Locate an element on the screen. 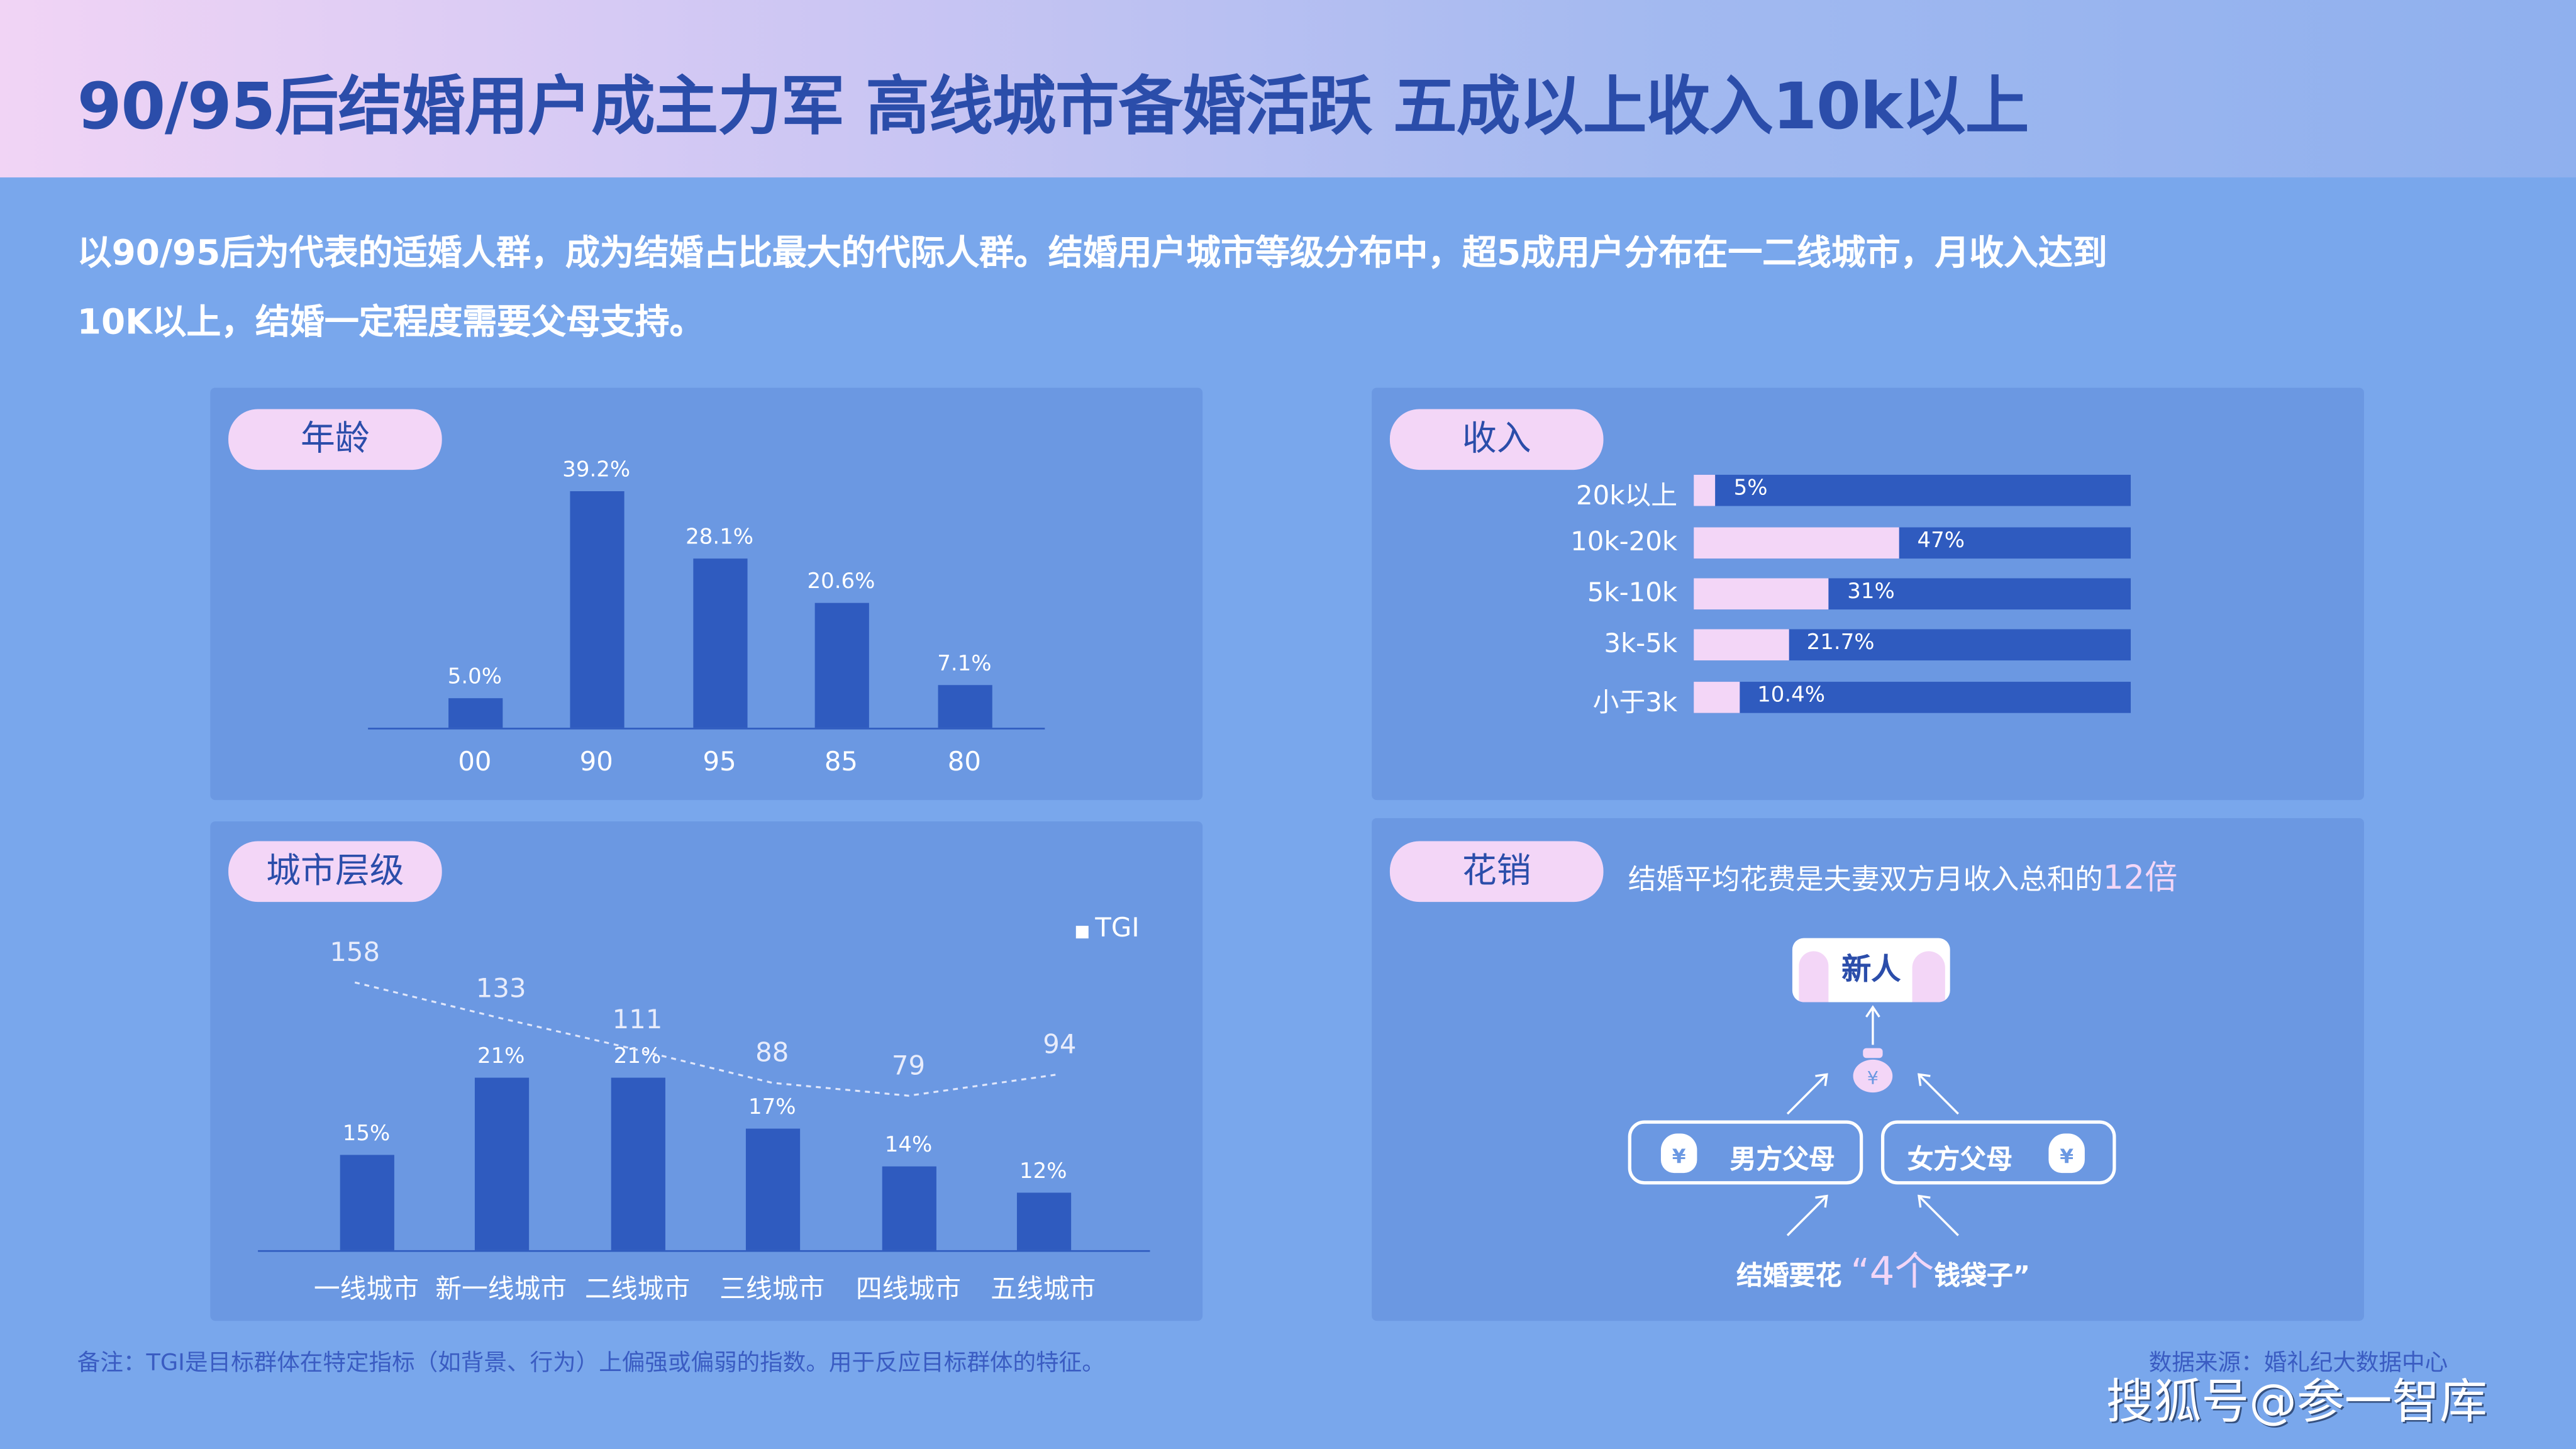  age-bar-label: 5.0% is located at coordinates (474, 677).